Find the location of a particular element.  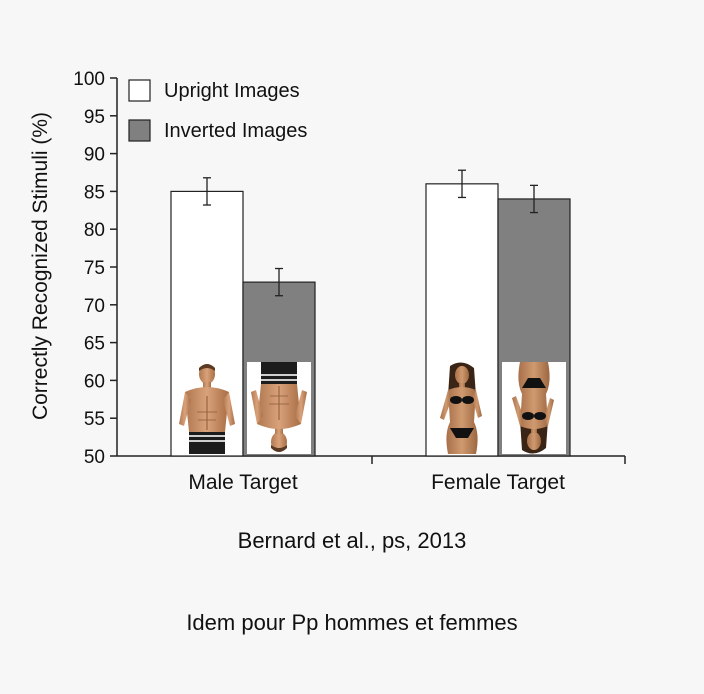

note-caption: Idem pour Pp hommes et femmes is located at coordinates (352, 622).